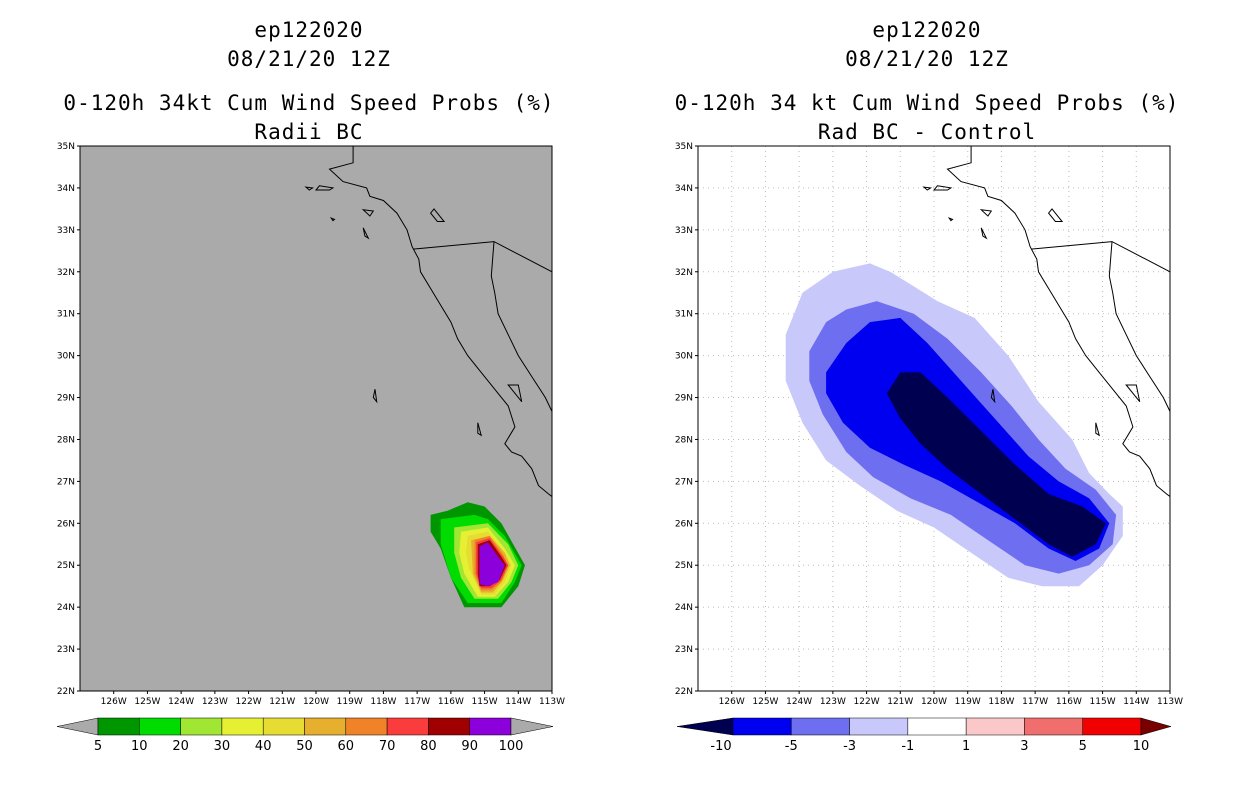  I want to click on colorbar-label: 50, so click(304, 746).